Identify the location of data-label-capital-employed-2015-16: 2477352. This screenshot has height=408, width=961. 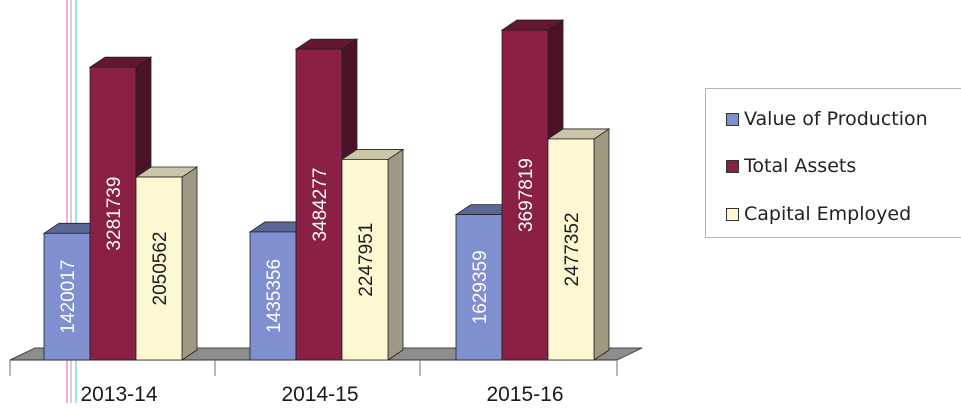
(572, 249).